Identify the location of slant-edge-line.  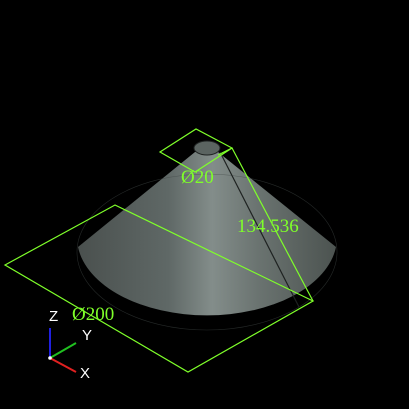
(259, 229).